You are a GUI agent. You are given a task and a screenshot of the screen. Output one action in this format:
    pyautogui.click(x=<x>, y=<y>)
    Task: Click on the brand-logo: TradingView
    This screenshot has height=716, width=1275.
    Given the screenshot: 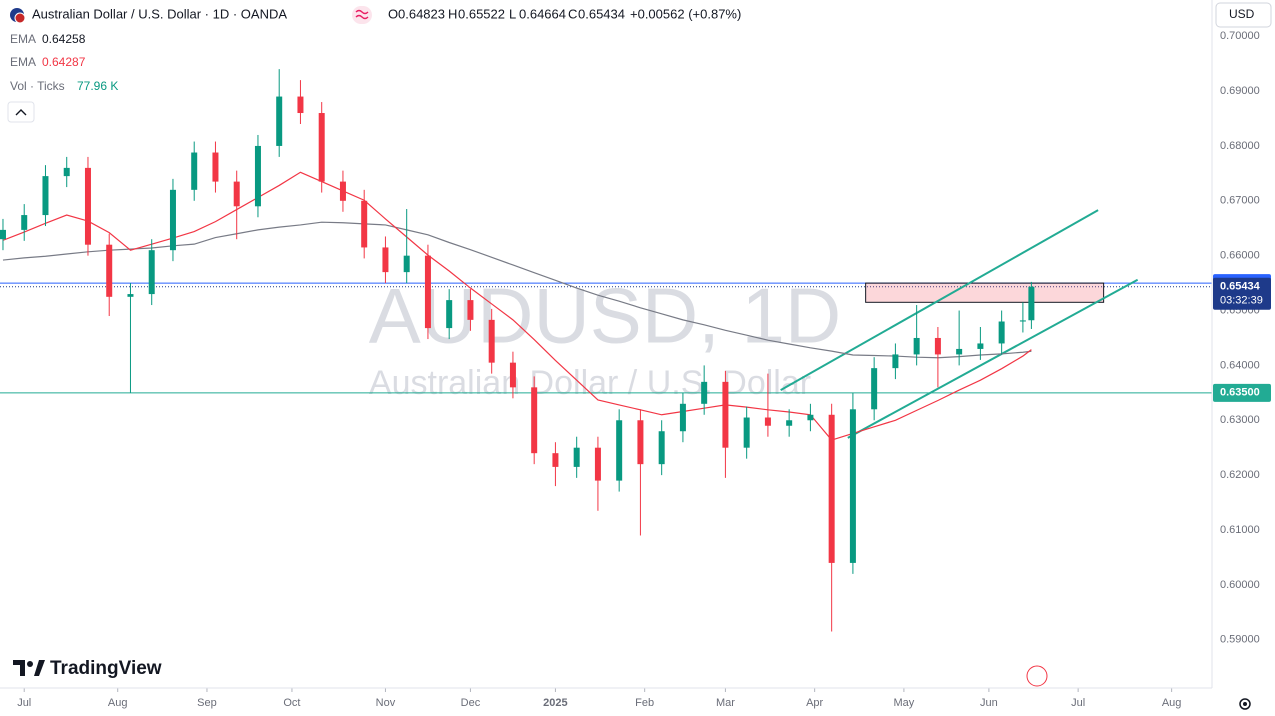 What is the action you would take?
    pyautogui.click(x=106, y=668)
    